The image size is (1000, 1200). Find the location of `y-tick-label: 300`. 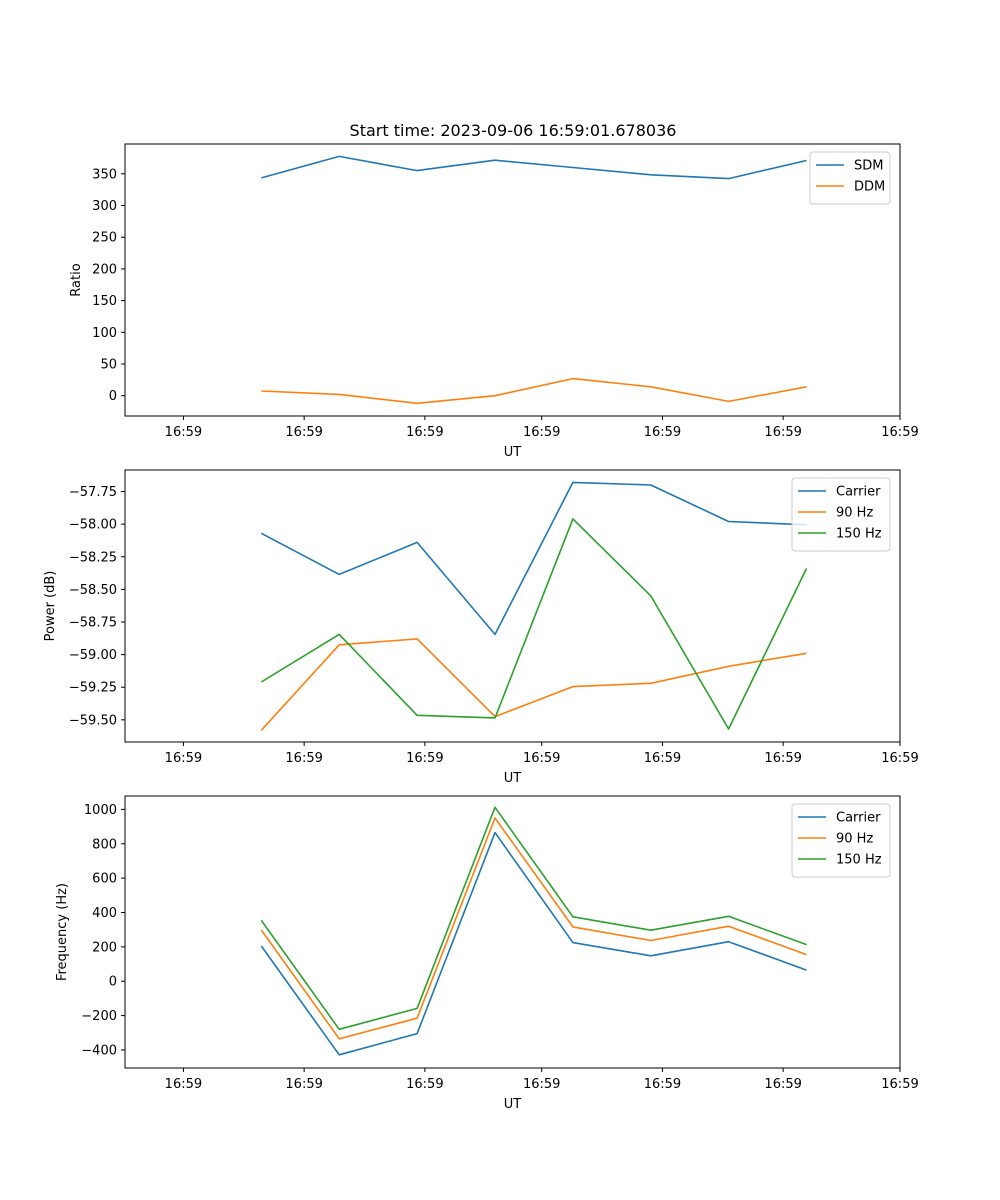

y-tick-label: 300 is located at coordinates (104, 206).